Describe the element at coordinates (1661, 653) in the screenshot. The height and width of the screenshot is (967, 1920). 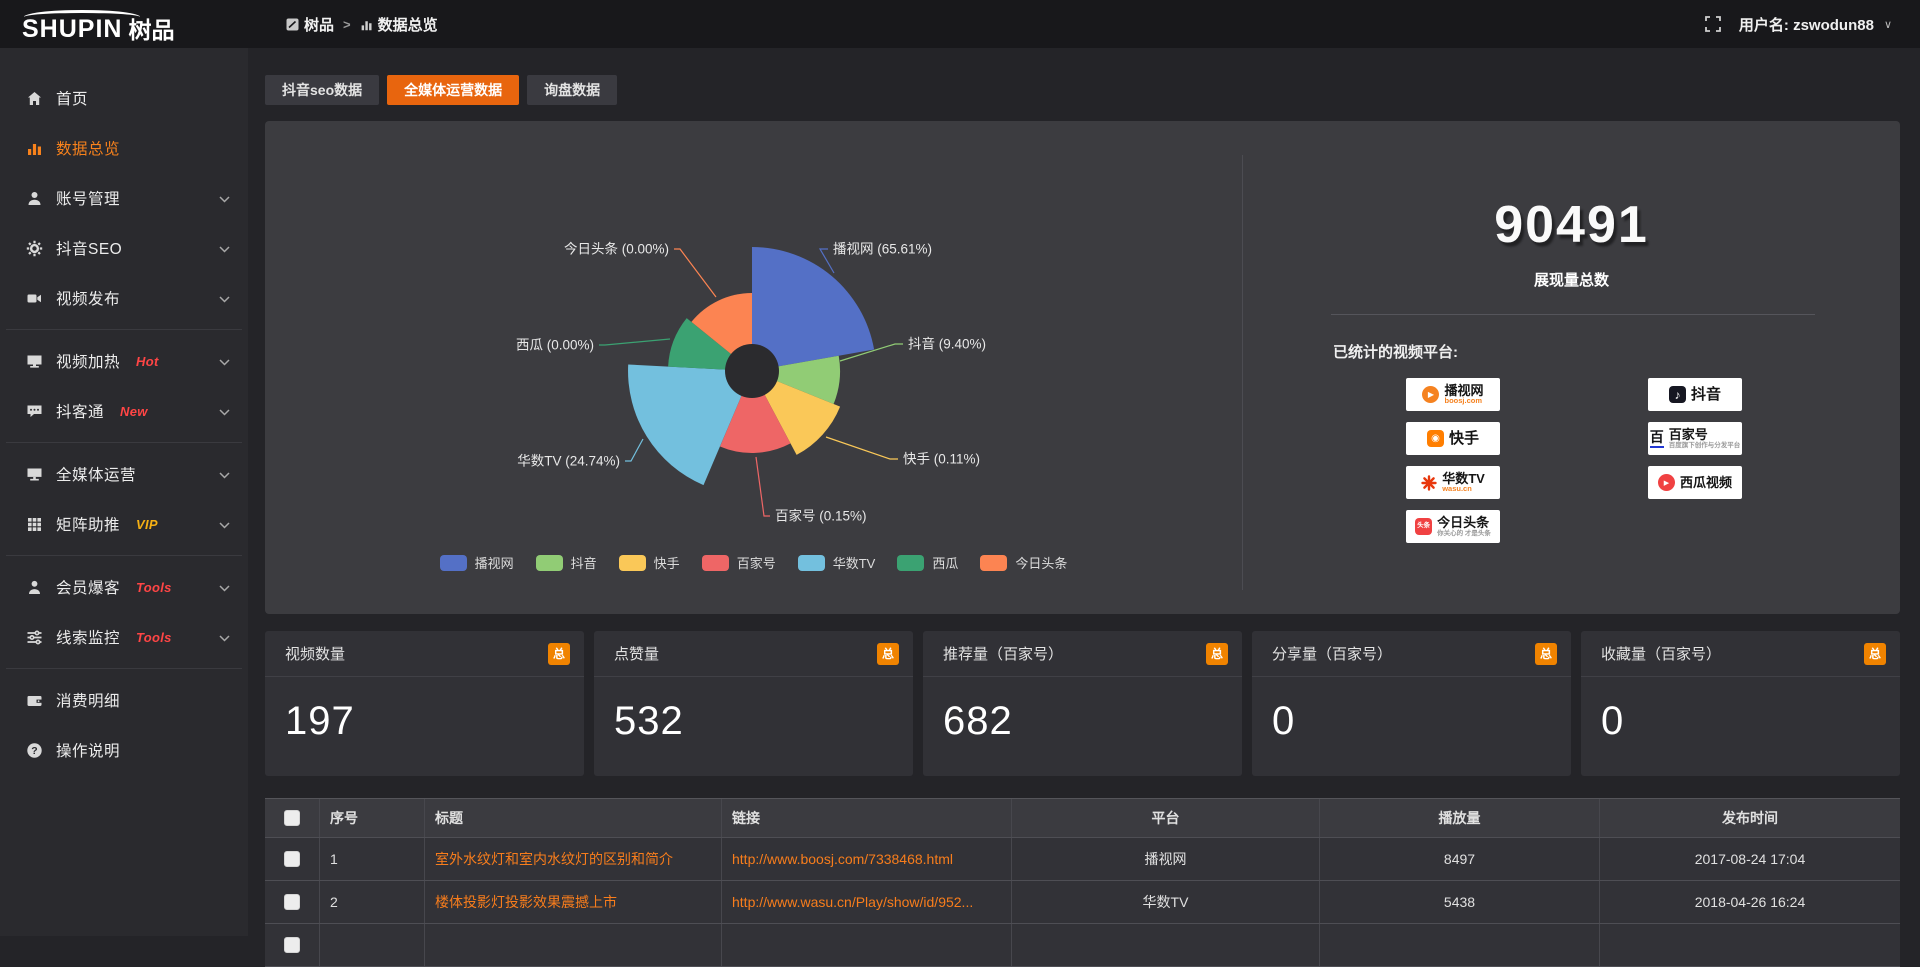
I see `stat-card-label: 收藏量（百家号）` at that location.